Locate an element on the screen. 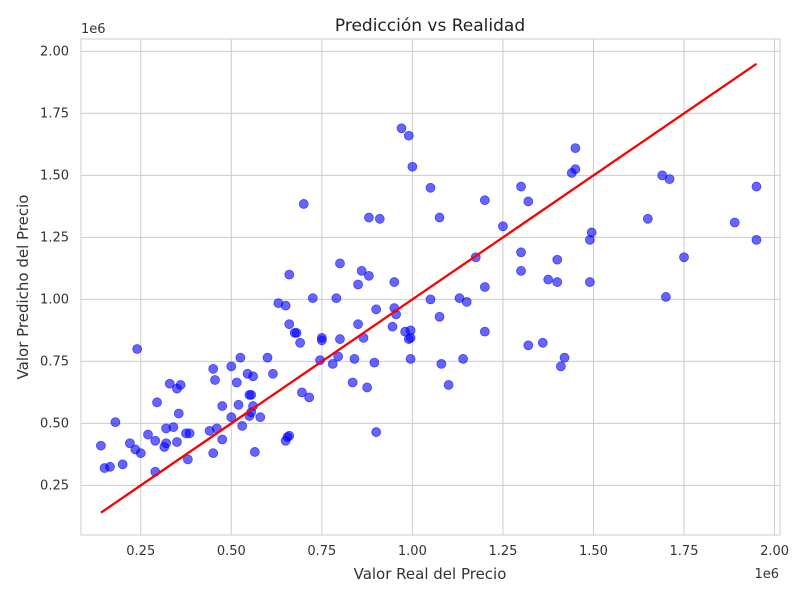  y-tick-label: 1.25 is located at coordinates (54, 237).